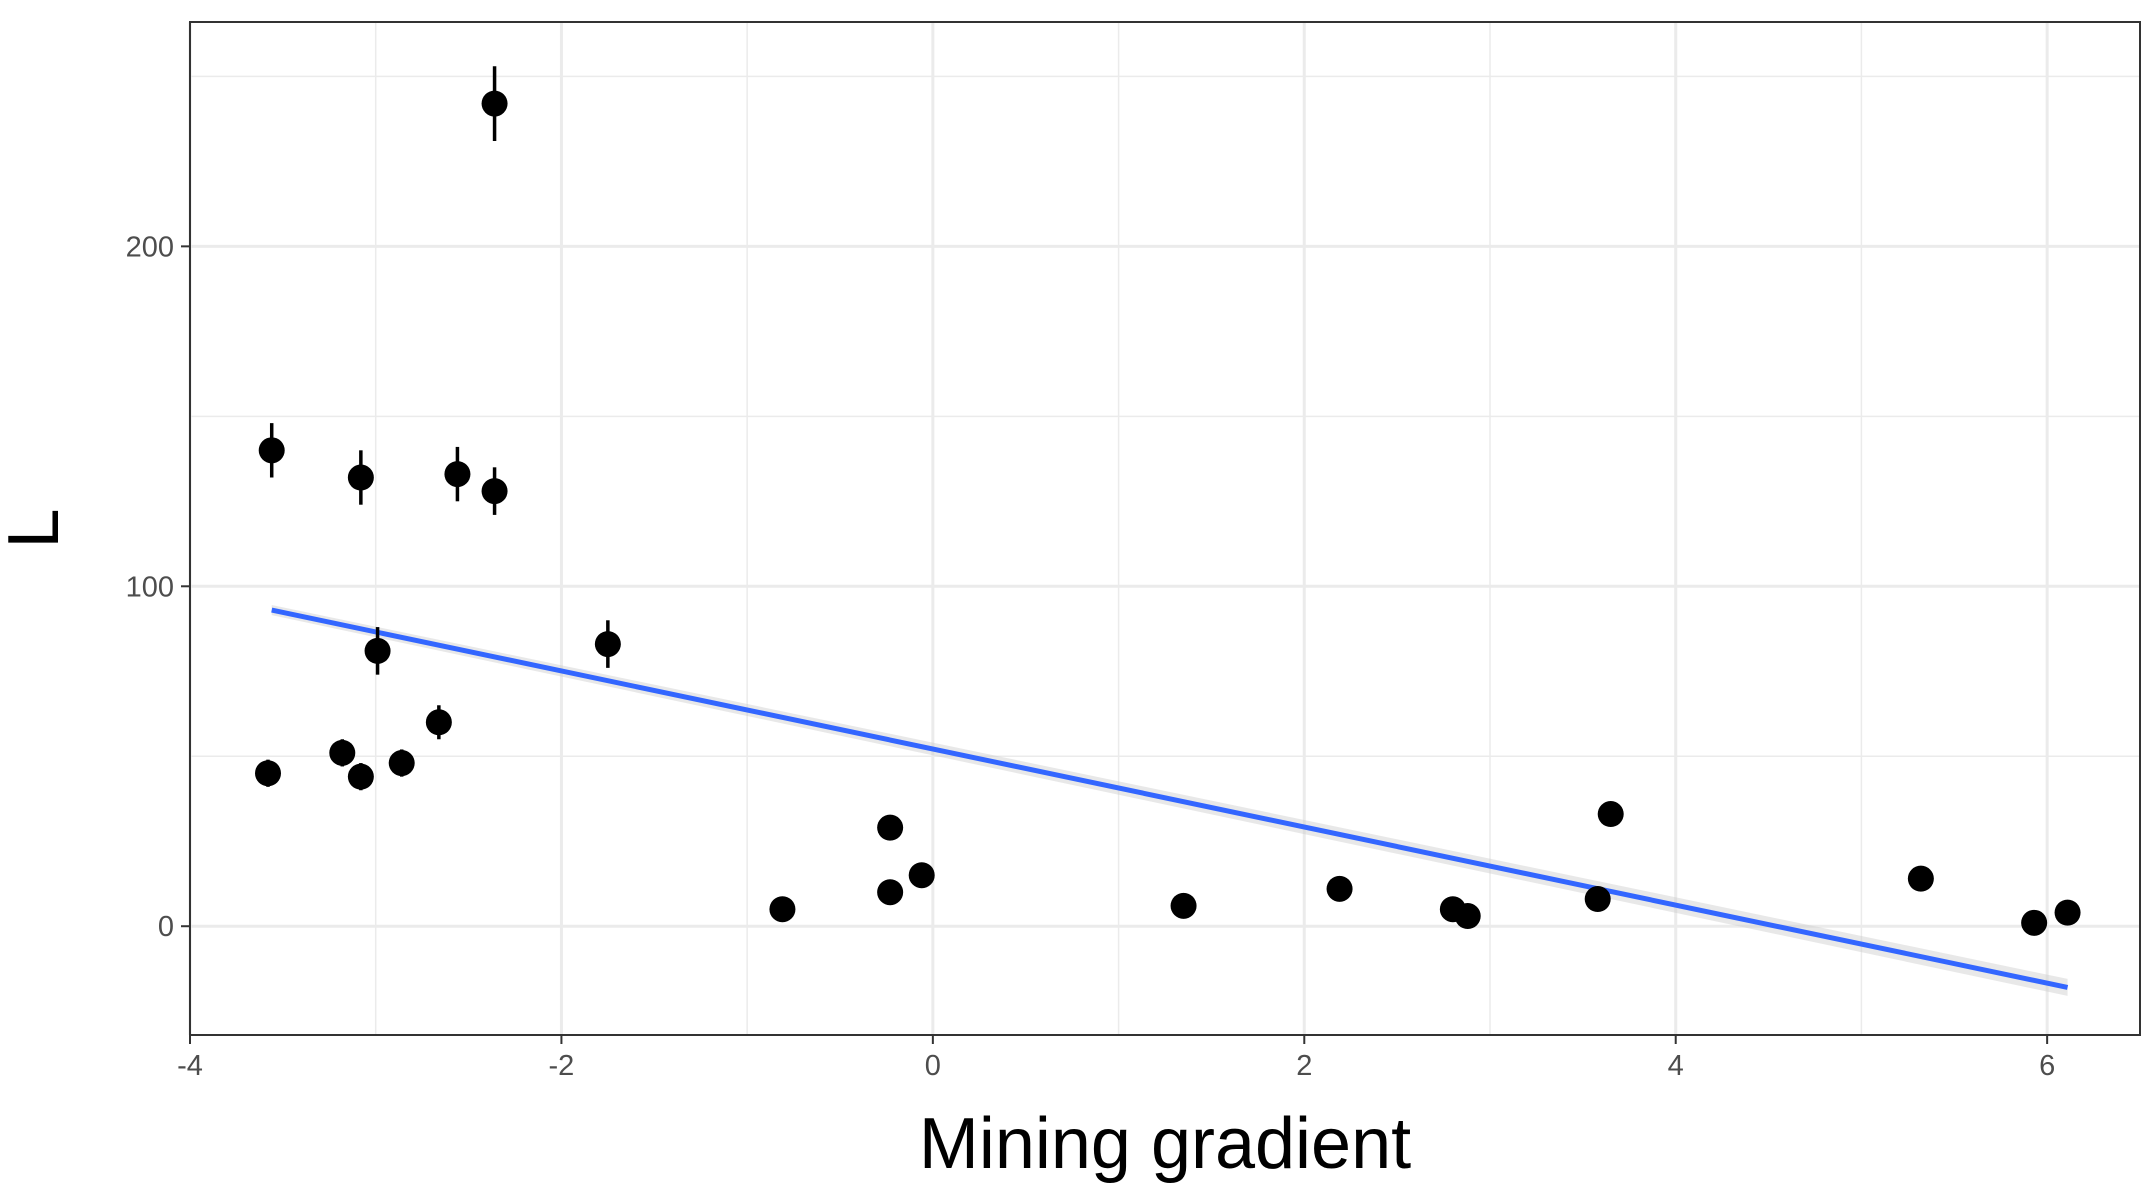 The image size is (2156, 1200). Describe the element at coordinates (190, 1066) in the screenshot. I see `x-tick-label: -4` at that location.